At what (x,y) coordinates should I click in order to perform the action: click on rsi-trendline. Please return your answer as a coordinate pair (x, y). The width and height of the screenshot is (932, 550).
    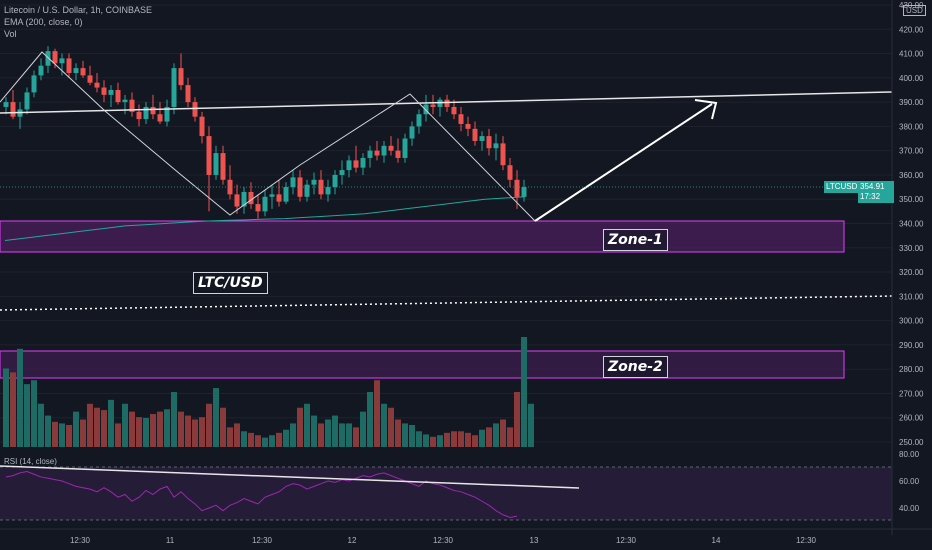
    Looking at the image, I should click on (290, 477).